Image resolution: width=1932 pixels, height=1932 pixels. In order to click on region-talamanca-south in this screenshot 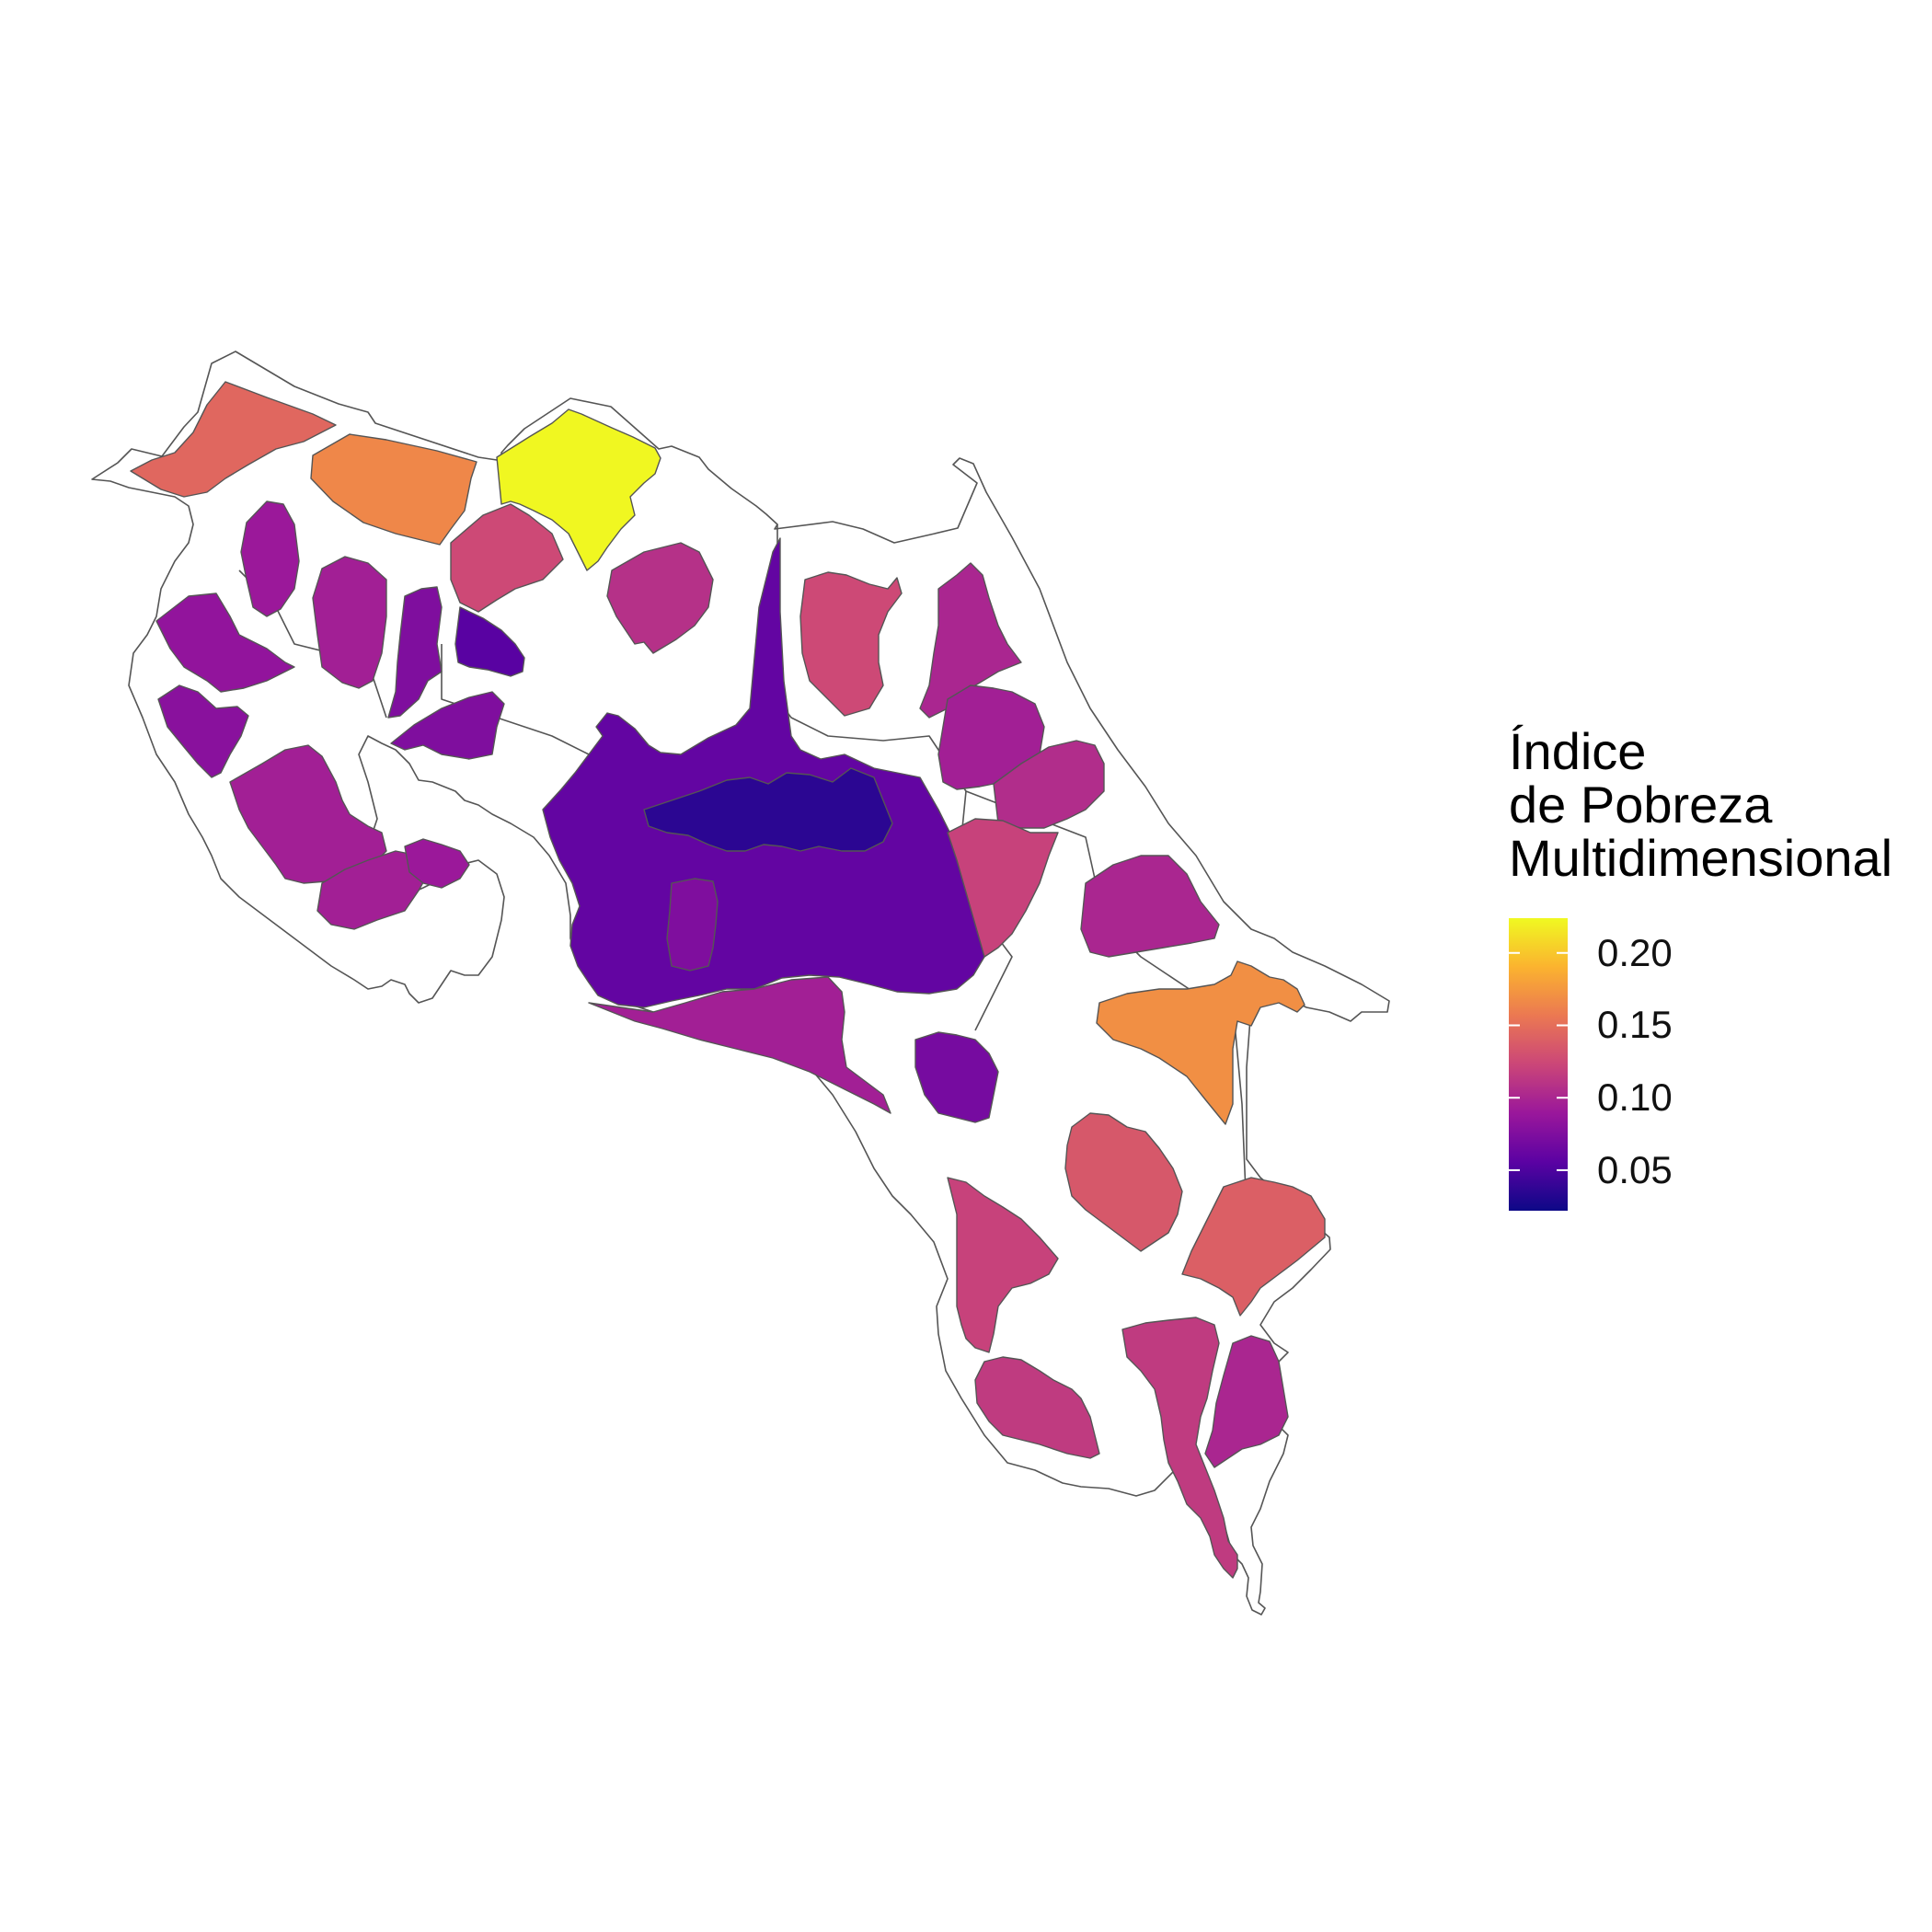, I will do `click(1253, 1247)`.